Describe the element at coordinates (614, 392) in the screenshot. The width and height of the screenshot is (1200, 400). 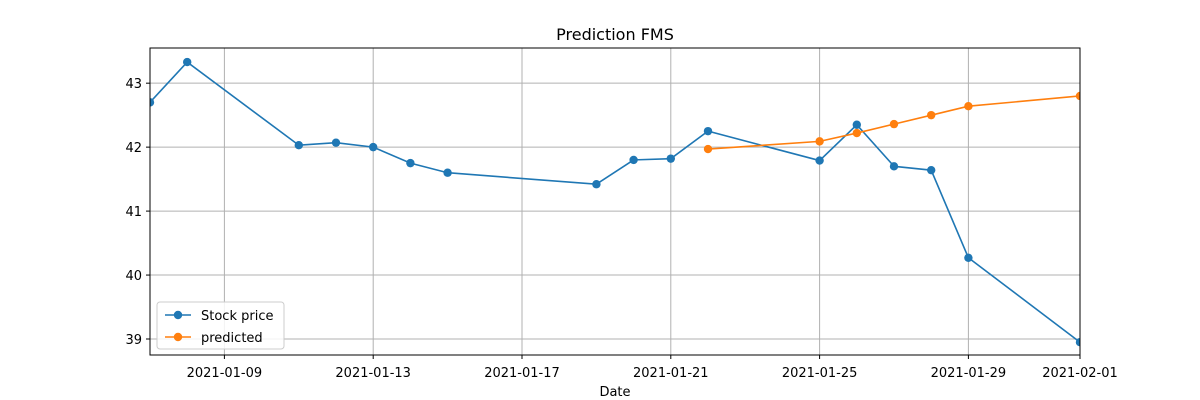
I see `x-axis-label: Date` at that location.